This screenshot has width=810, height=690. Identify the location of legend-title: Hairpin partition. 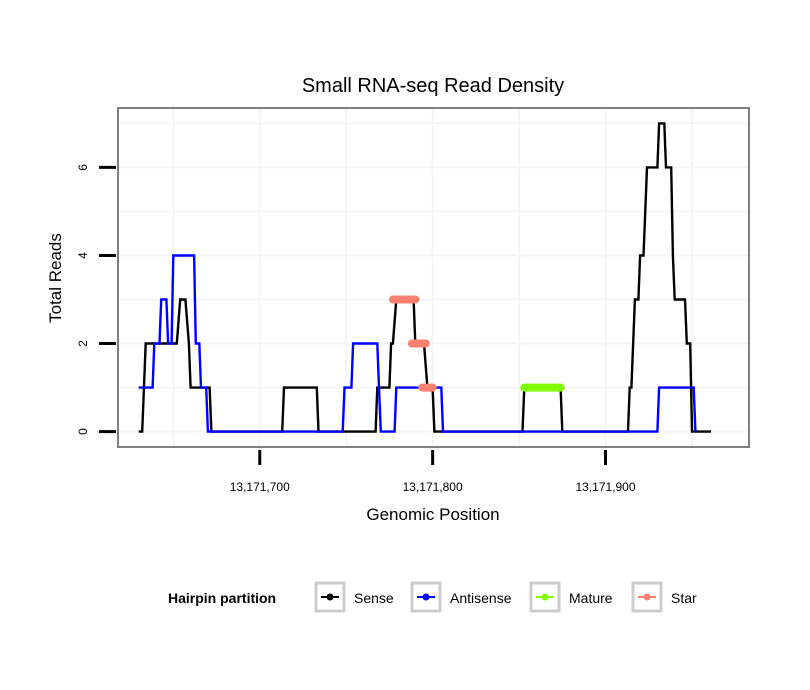
(222, 598).